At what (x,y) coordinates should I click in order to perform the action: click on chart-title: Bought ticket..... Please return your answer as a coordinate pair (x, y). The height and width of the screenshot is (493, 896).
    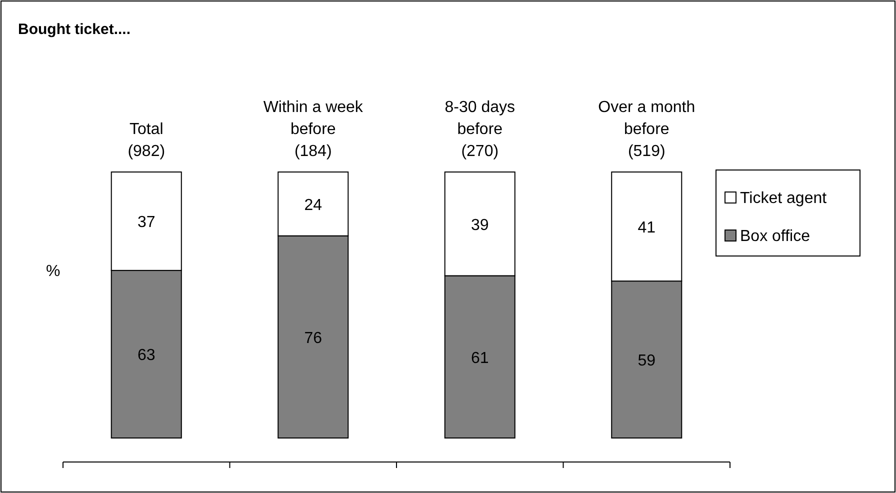
    Looking at the image, I should click on (74, 29).